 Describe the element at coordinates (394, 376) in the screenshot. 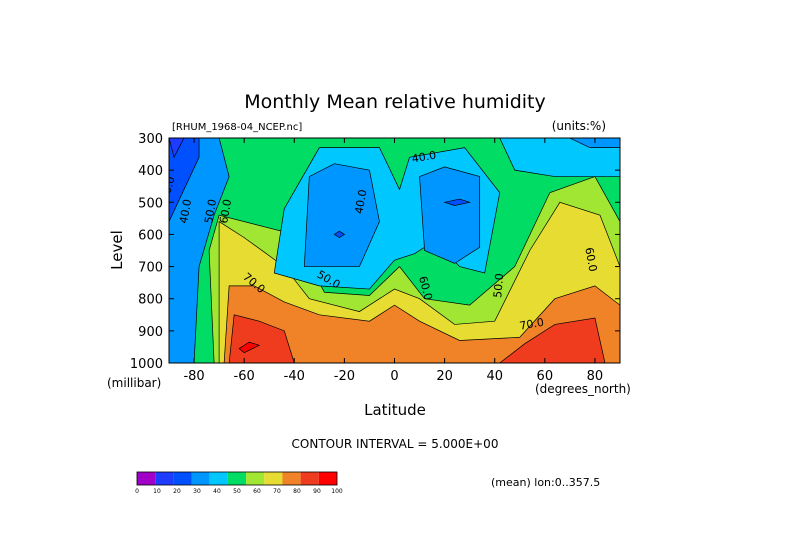

I see `x-tick-label: 0` at that location.